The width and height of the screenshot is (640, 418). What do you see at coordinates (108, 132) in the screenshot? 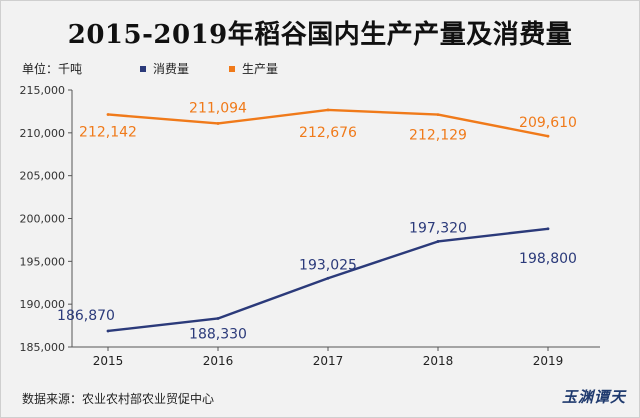
I see `data-label-production: 212,142` at bounding box center [108, 132].